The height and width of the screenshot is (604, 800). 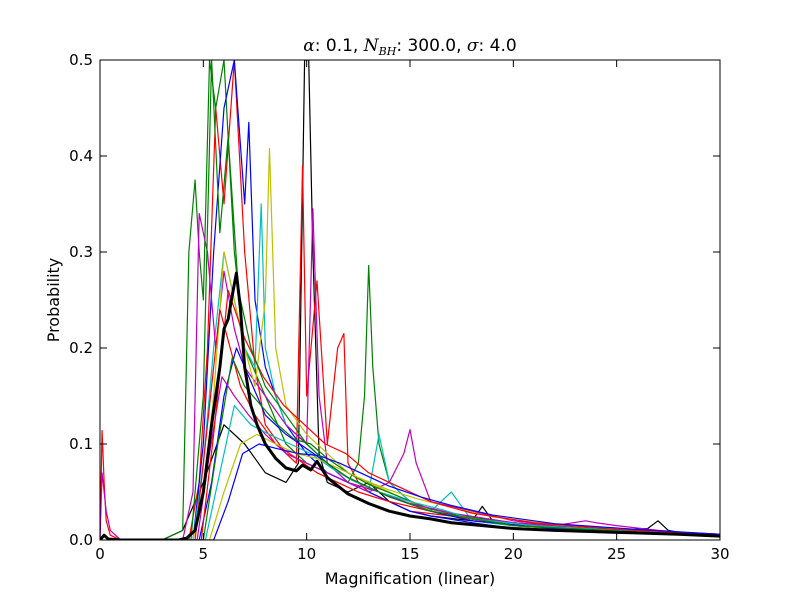 I want to click on chart-title: α: 0.1, NBH: 300.0, σ: 4.0, so click(x=409, y=47).